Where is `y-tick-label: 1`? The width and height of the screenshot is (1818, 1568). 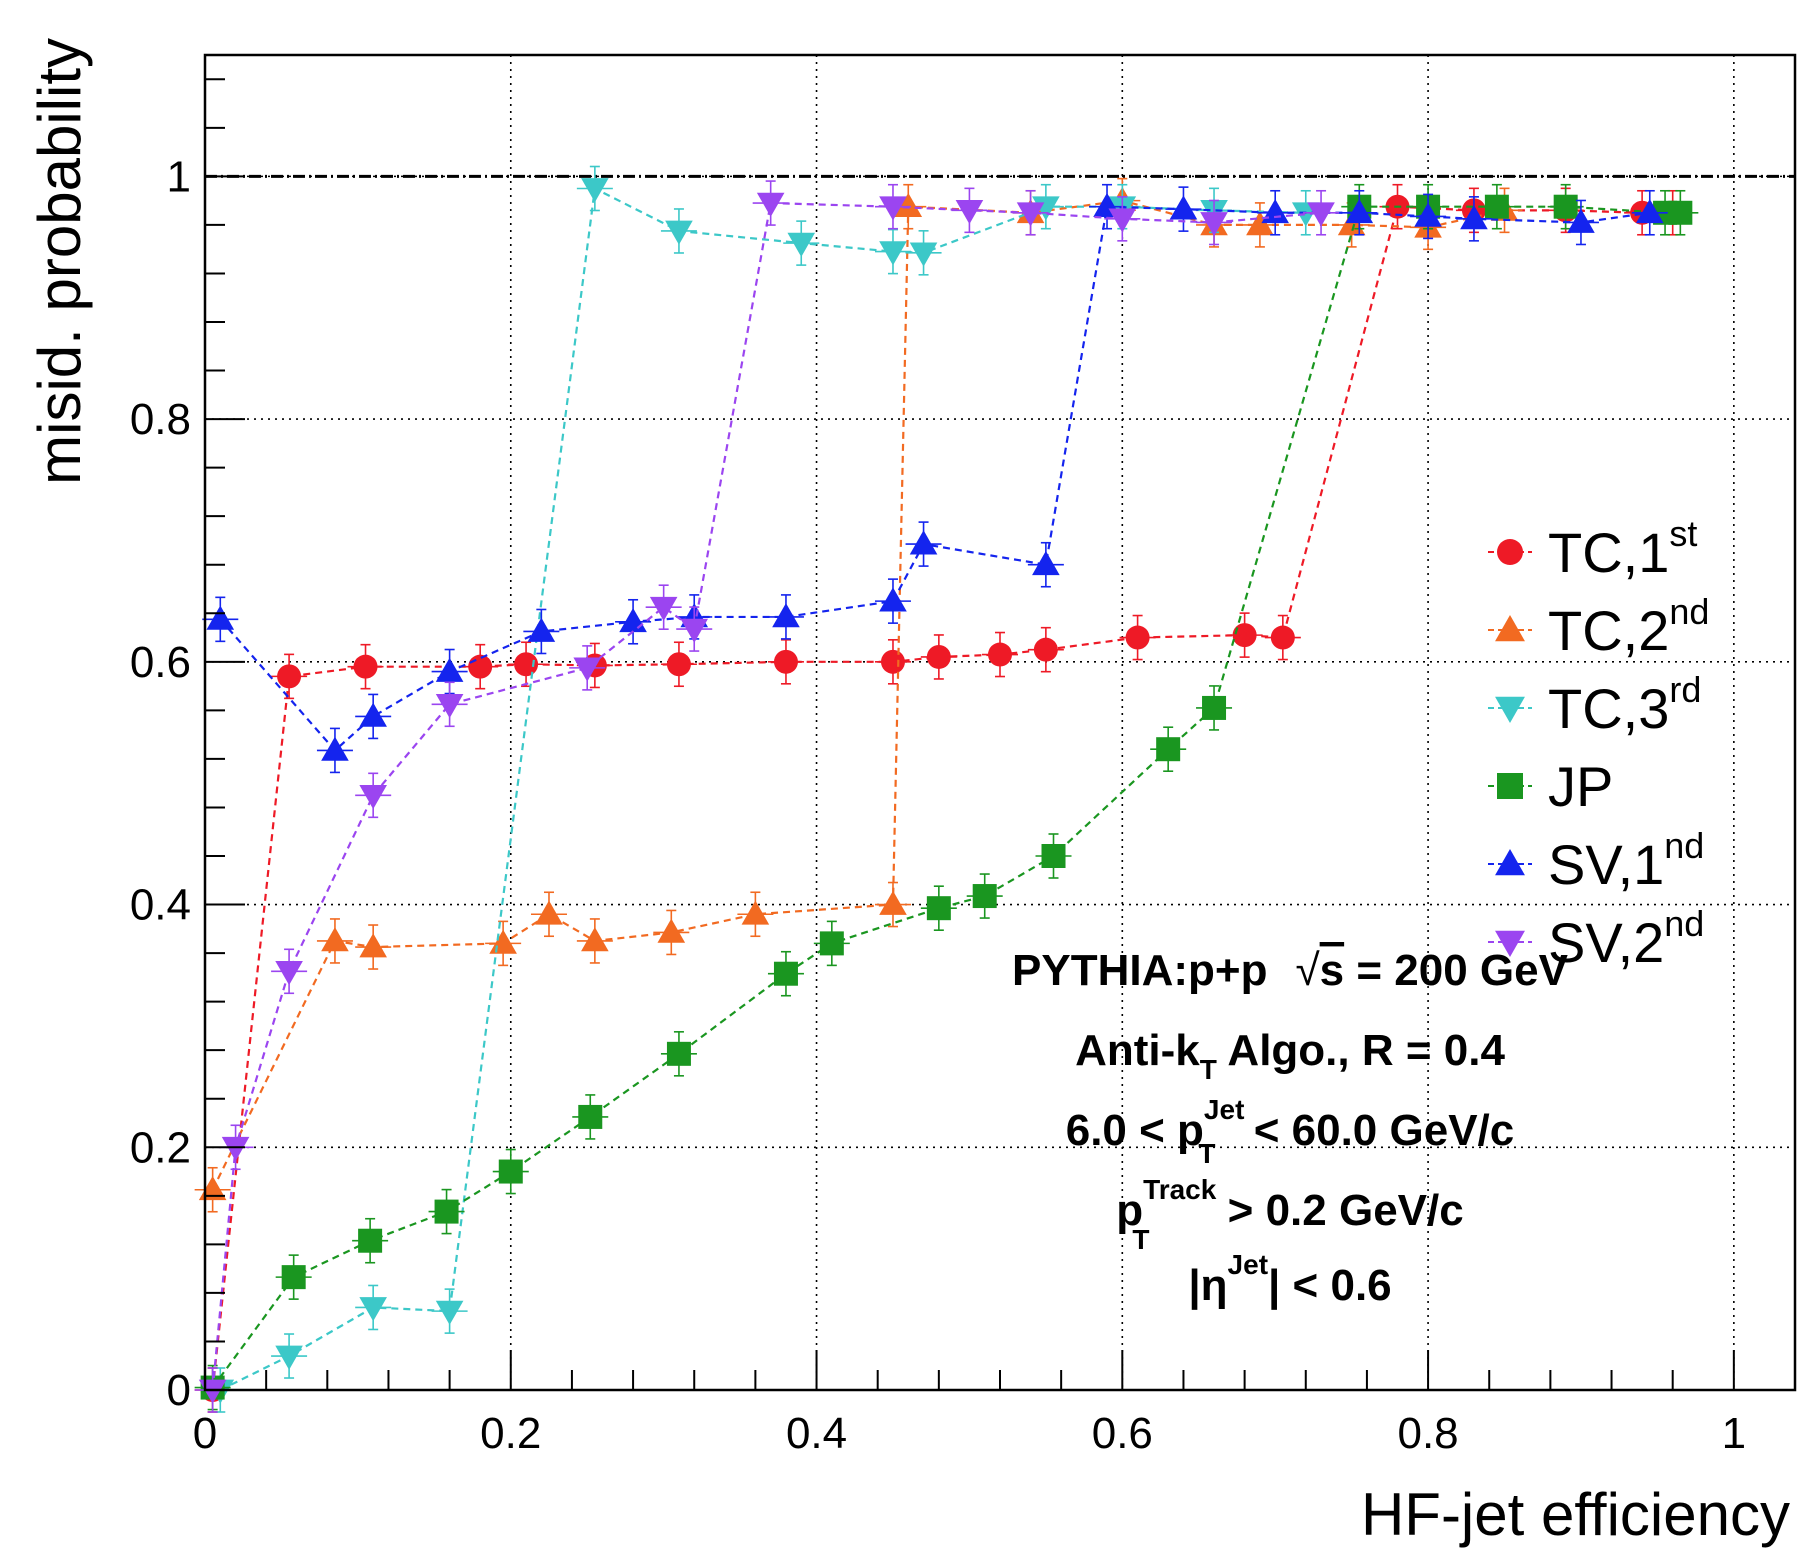
y-tick-label: 1 is located at coordinates (179, 176).